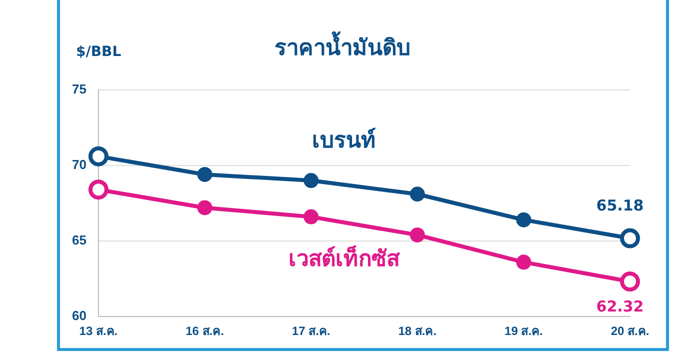 The width and height of the screenshot is (685, 360). What do you see at coordinates (79, 88) in the screenshot?
I see `y-tick-label: 75` at bounding box center [79, 88].